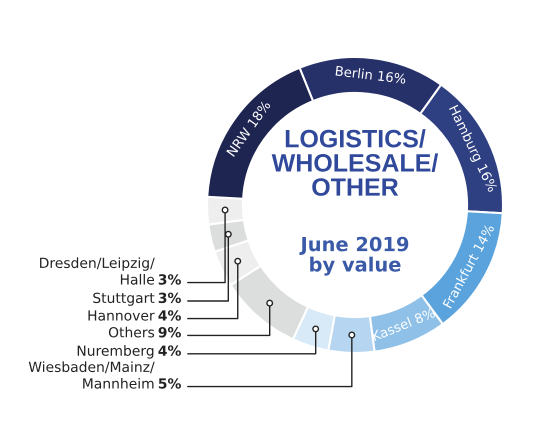 Image resolution: width=540 pixels, height=439 pixels. I want to click on slice-label: Berlin 16%, so click(371, 74).